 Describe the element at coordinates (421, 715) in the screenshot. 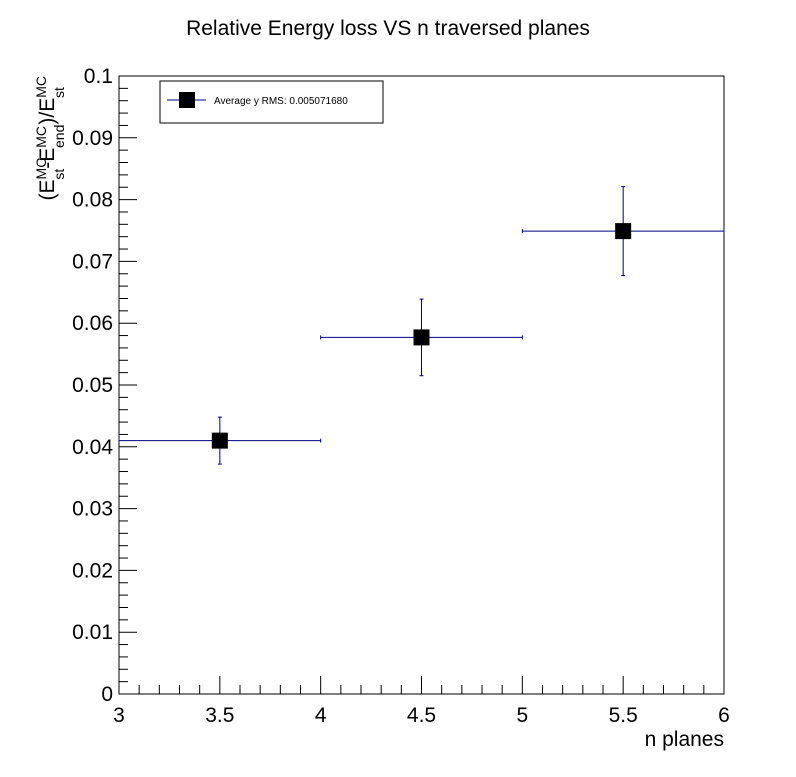

I see `x-tick-label: 4.5` at that location.